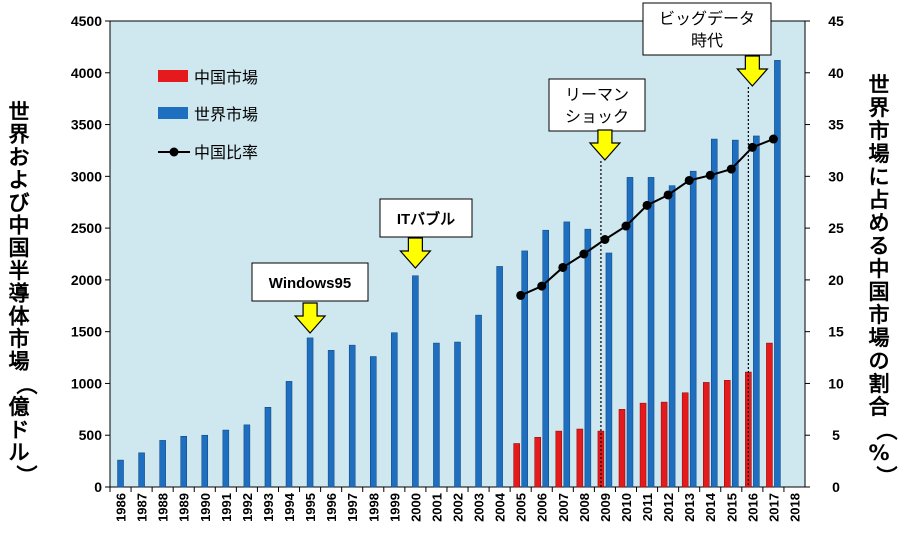 The height and width of the screenshot is (542, 900). I want to click on ratio-point-2005, so click(521, 295).